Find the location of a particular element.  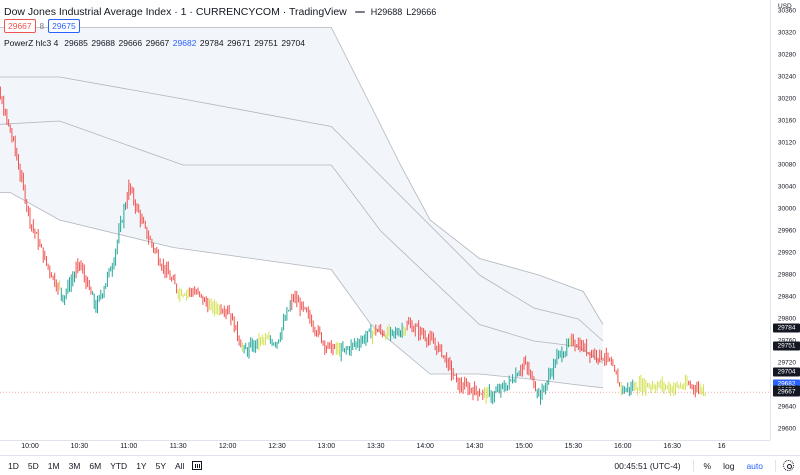

price-tick: 30000 is located at coordinates (786, 209).